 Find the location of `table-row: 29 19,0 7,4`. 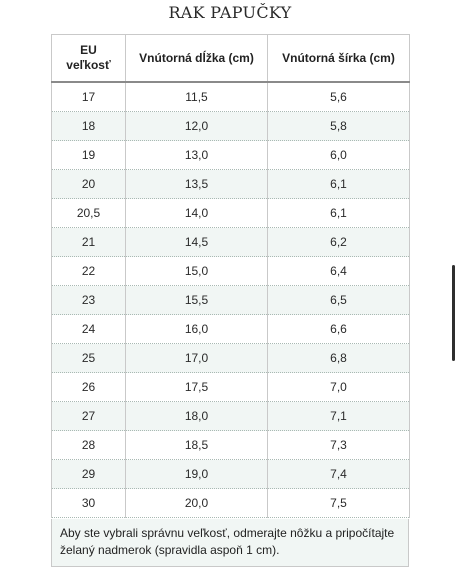

table-row: 29 19,0 7,4 is located at coordinates (230, 474).